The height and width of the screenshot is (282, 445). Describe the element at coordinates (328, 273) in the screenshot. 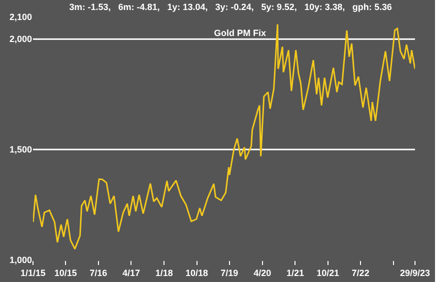

I see `x-tick-label: 10/21` at that location.